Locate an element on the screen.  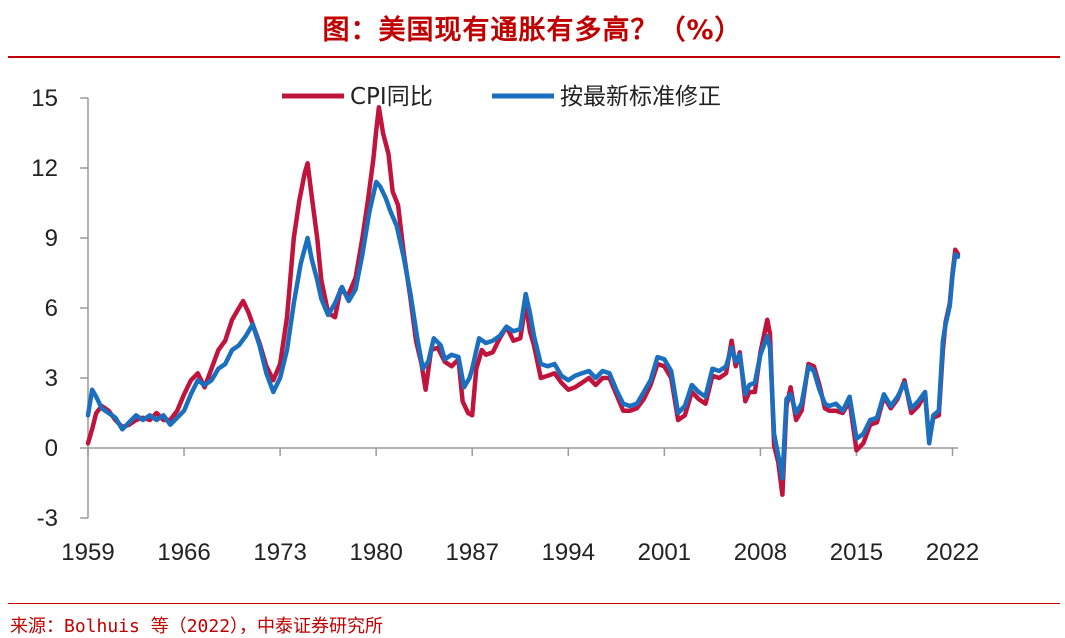
x-tick-label: 1966 is located at coordinates (183, 552).